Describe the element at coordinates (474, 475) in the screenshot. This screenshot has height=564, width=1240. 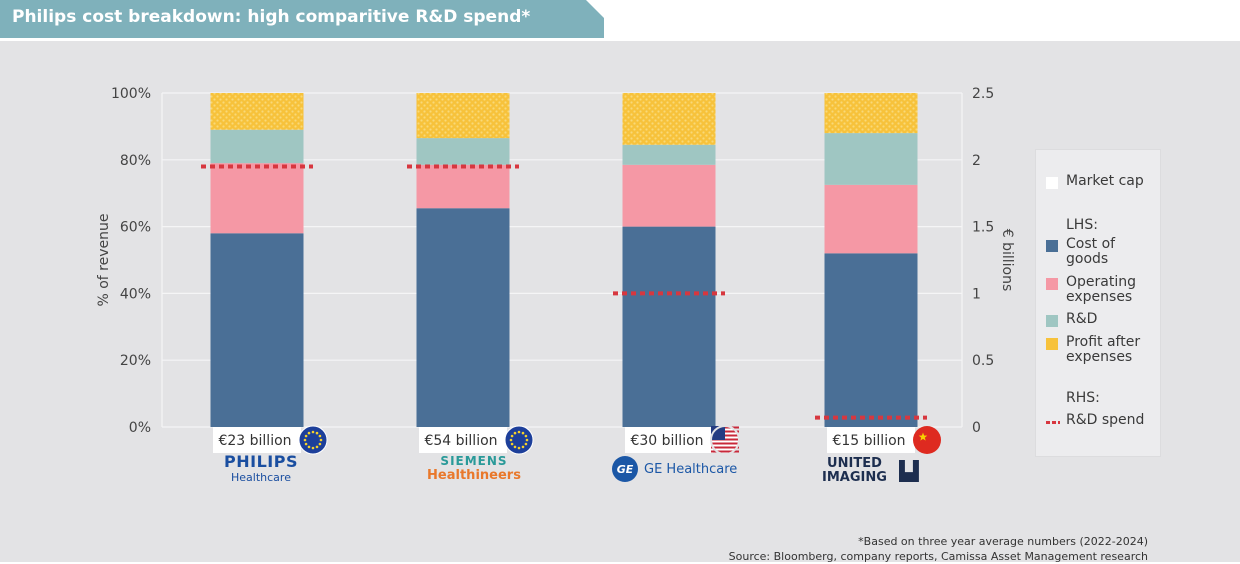
I see `siemens-logo-sub: Healthineers` at that location.